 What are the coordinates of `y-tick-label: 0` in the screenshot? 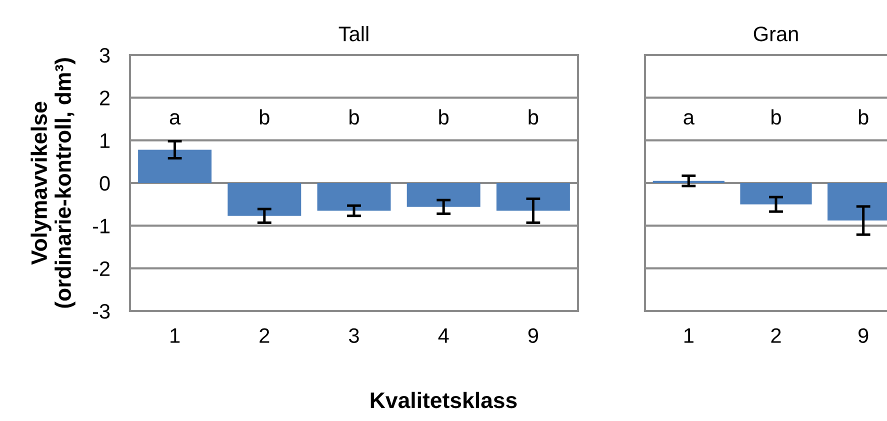 It's located at (105, 183).